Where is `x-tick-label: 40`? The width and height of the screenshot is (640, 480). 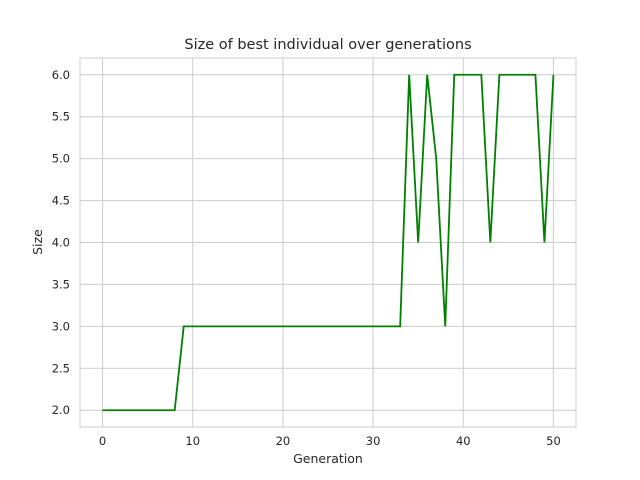 x-tick-label: 40 is located at coordinates (463, 441).